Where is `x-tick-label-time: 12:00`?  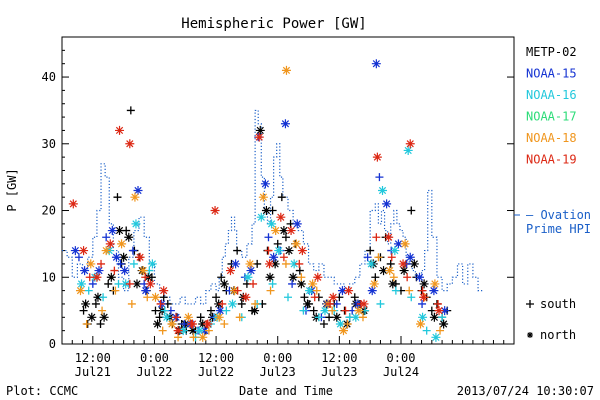 x-tick-label-time: 12:00 is located at coordinates (93, 358).